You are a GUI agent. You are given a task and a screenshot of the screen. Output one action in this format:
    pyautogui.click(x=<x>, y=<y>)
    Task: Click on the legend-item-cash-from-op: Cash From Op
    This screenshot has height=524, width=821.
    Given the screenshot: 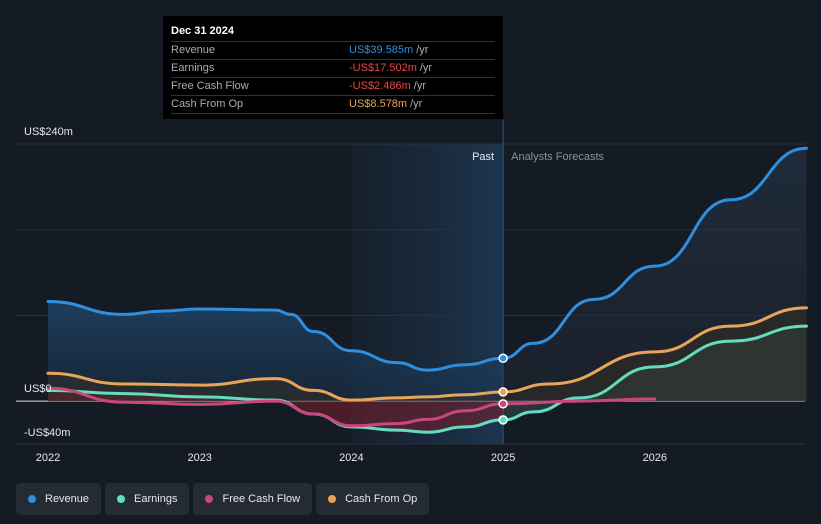 What is the action you would take?
    pyautogui.click(x=373, y=499)
    